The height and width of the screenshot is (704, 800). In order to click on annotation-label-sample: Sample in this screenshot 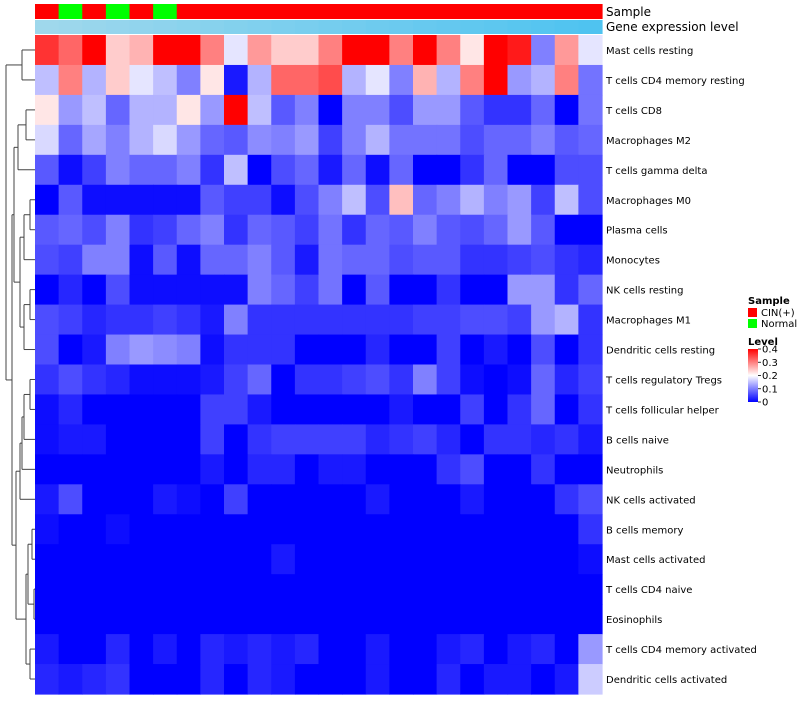, I will do `click(628, 12)`.